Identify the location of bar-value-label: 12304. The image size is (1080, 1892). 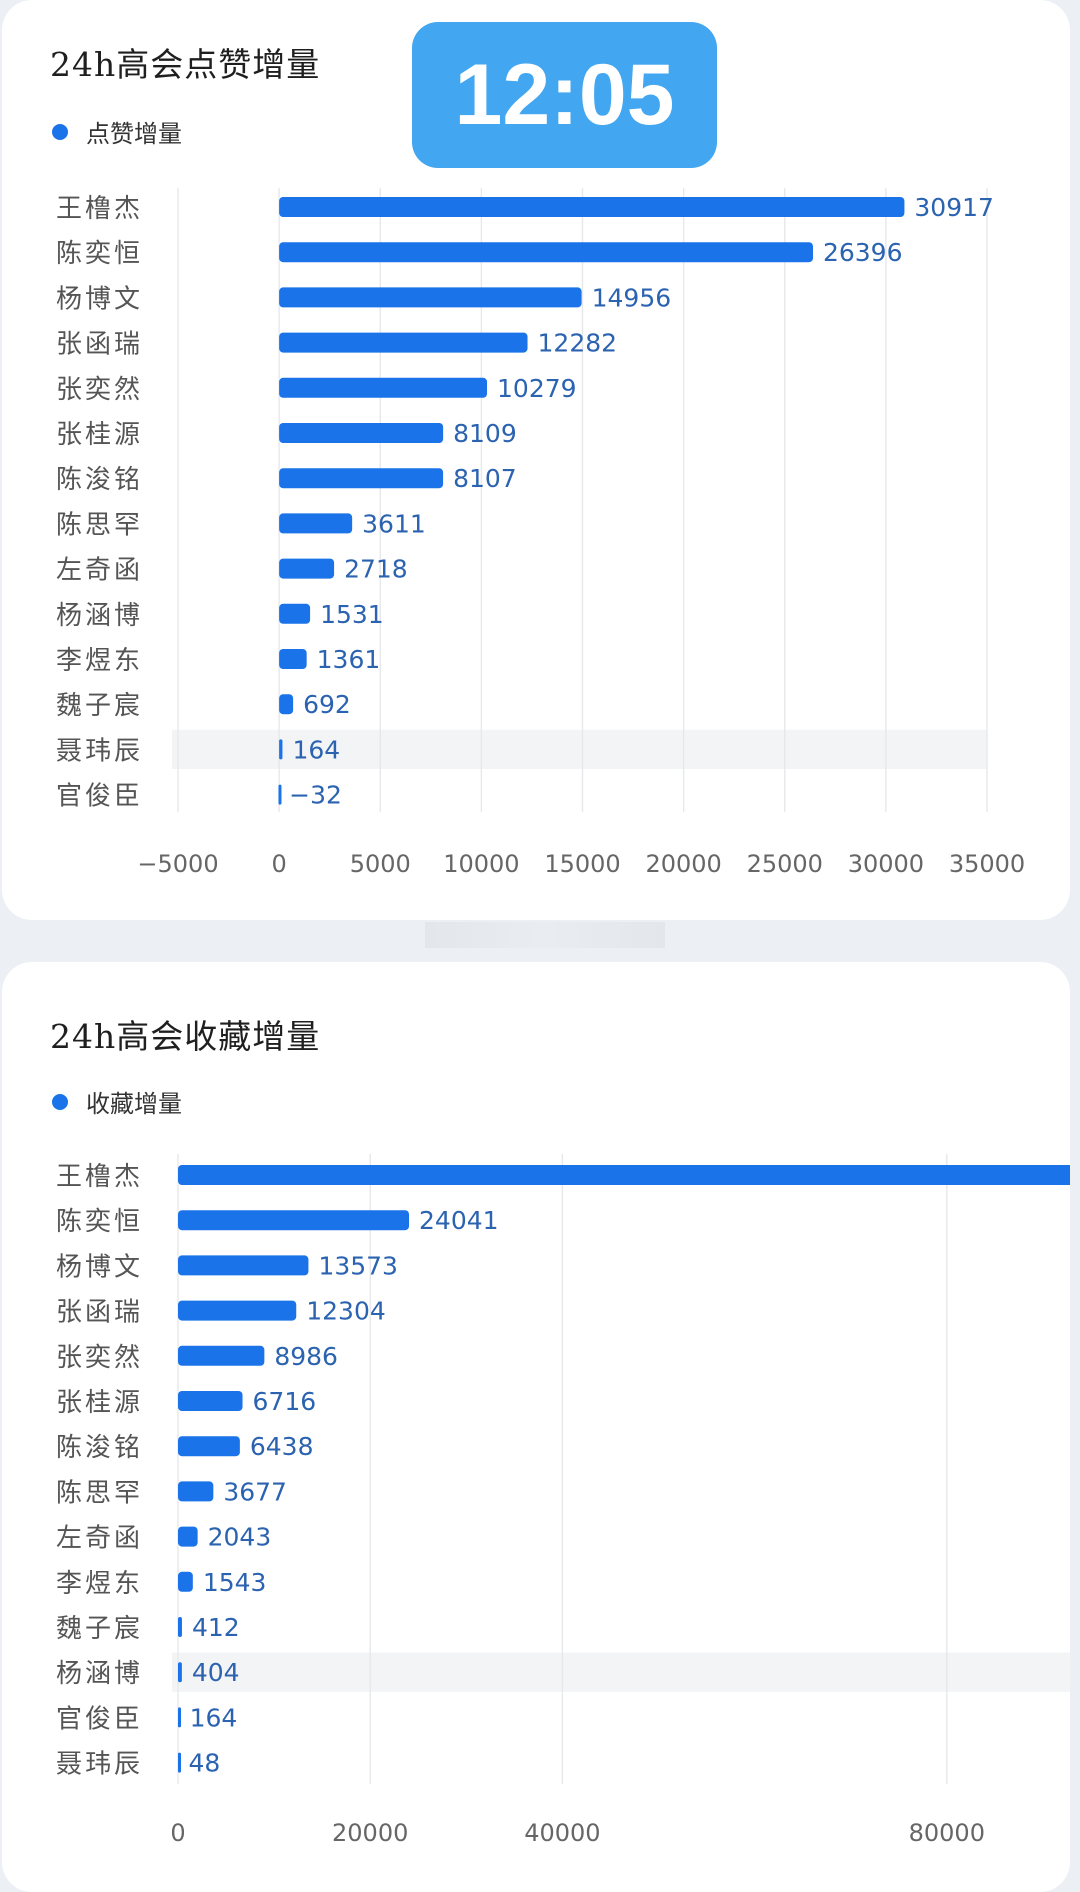
(346, 1311).